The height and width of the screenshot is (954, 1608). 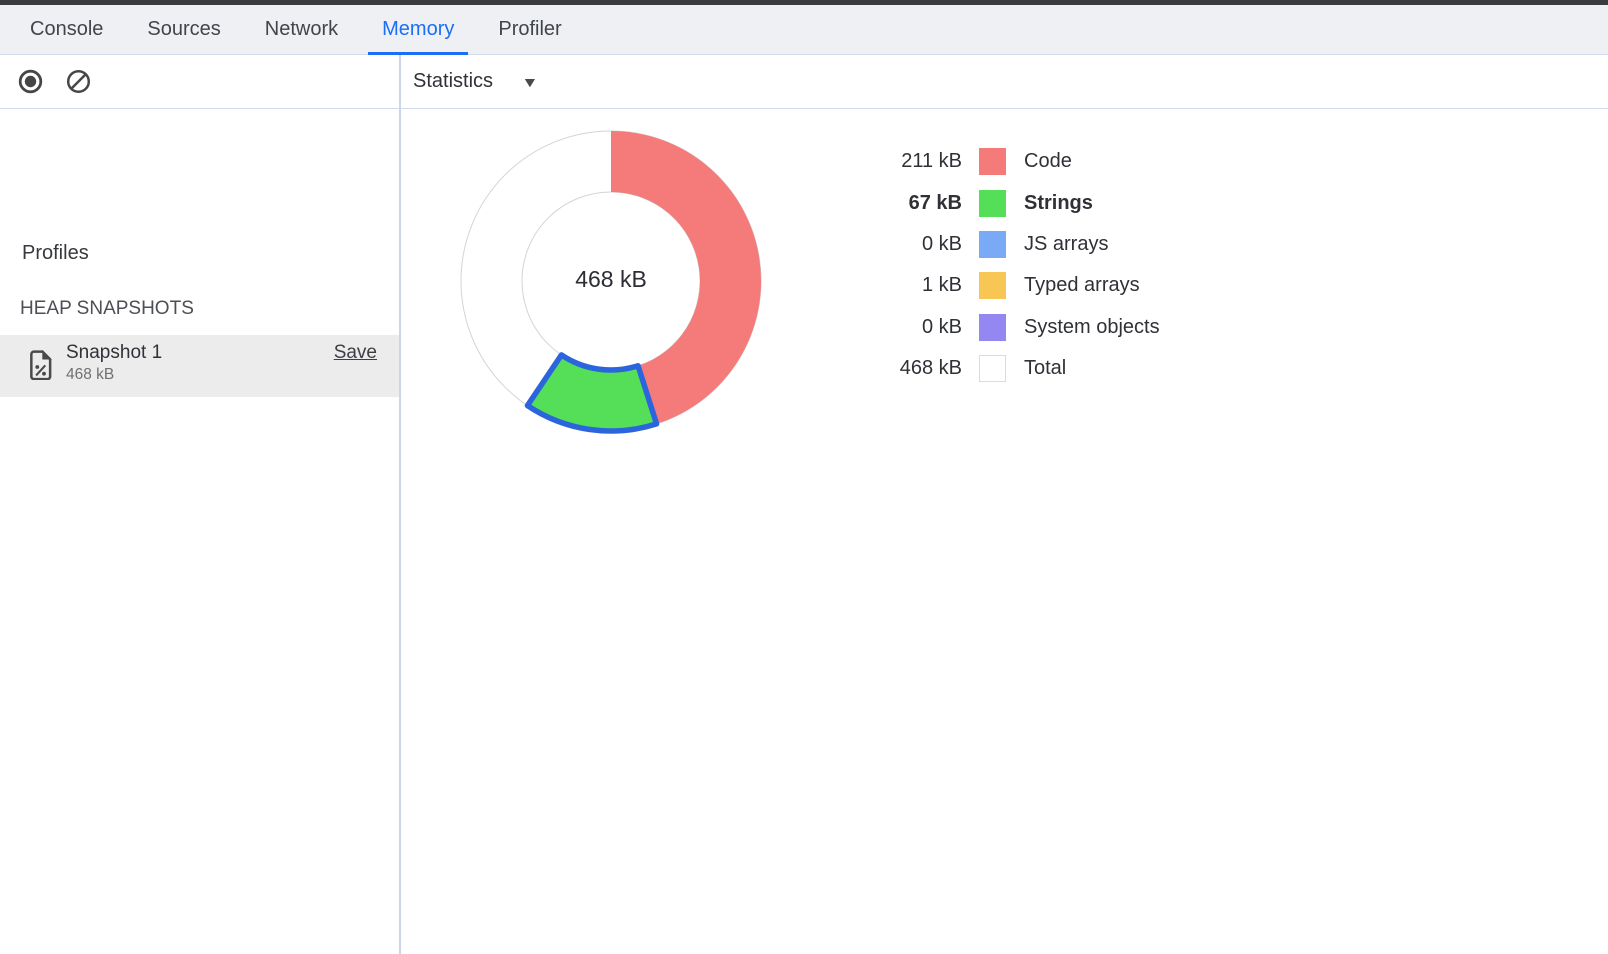 What do you see at coordinates (400, 504) in the screenshot?
I see `panel-divider` at bounding box center [400, 504].